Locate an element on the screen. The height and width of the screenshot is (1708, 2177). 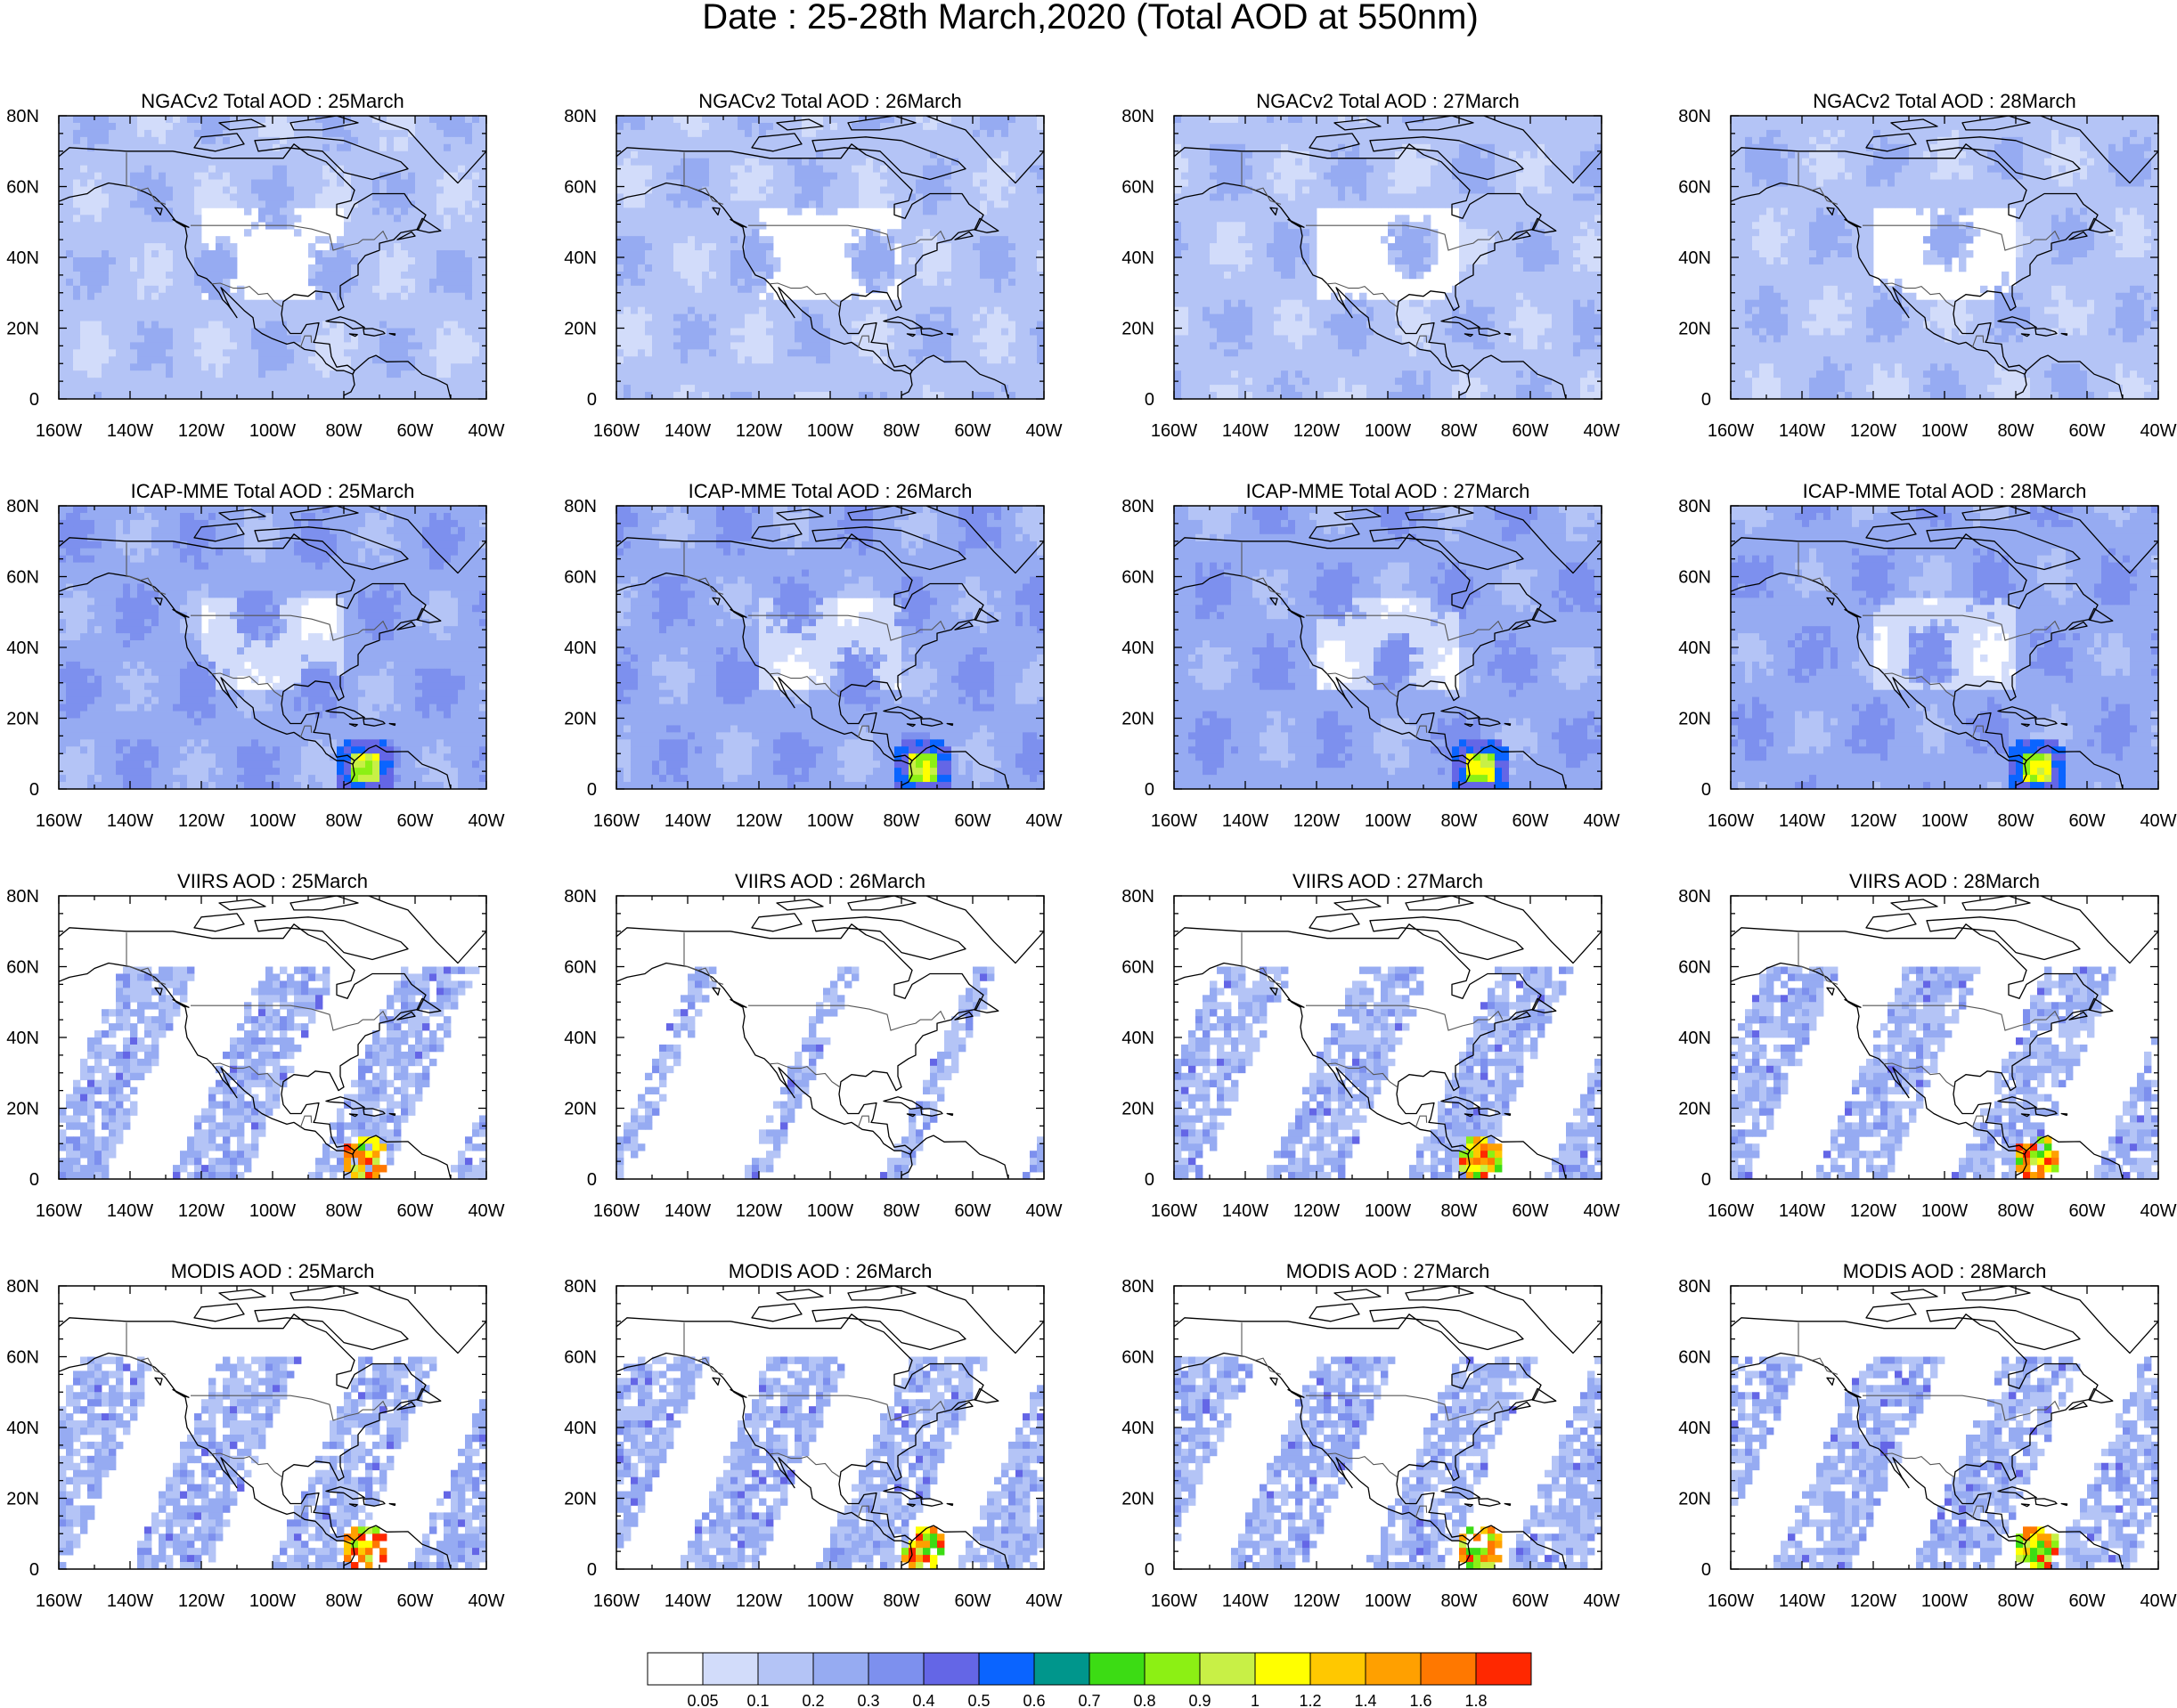
colorbar-label: 1.4 is located at coordinates (1365, 1700).